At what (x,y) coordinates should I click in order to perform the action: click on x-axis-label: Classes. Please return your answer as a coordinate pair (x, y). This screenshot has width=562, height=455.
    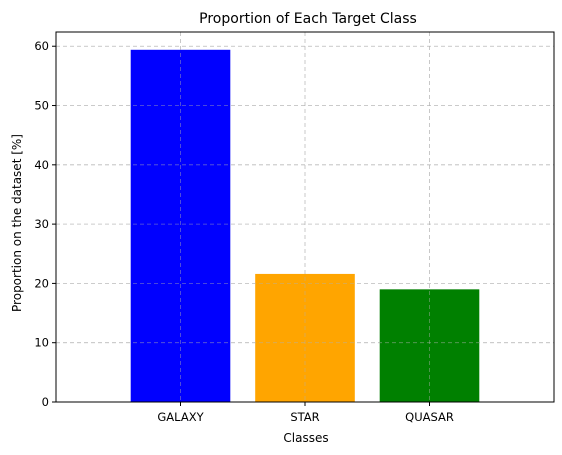
    Looking at the image, I should click on (305, 438).